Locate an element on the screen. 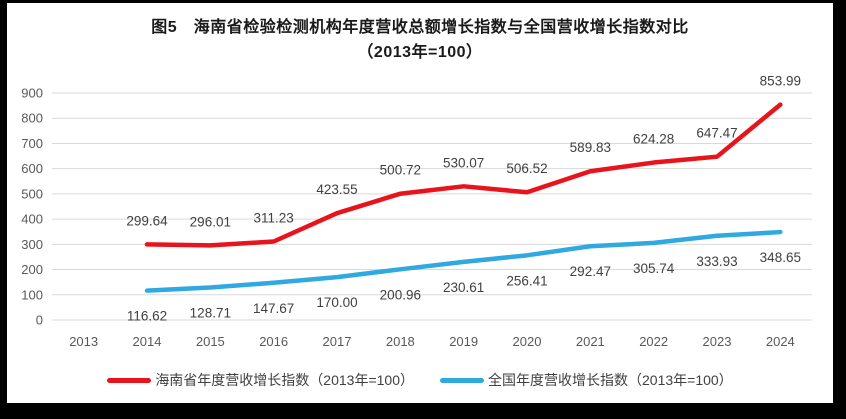 The image size is (846, 419). x-axis-tick-label: 2017 is located at coordinates (337, 341).